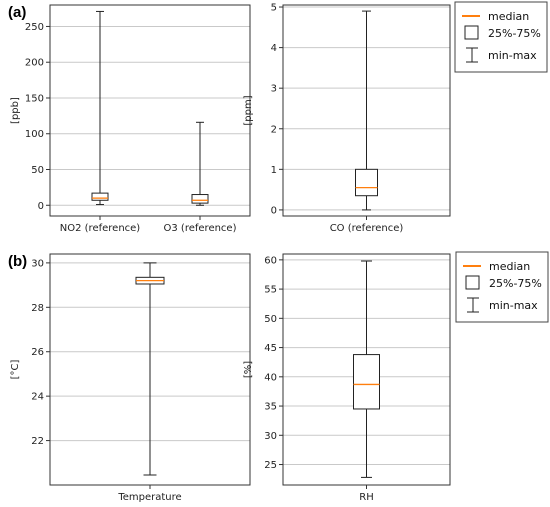  I want to click on y-tick-label: 55, so click(270, 290).